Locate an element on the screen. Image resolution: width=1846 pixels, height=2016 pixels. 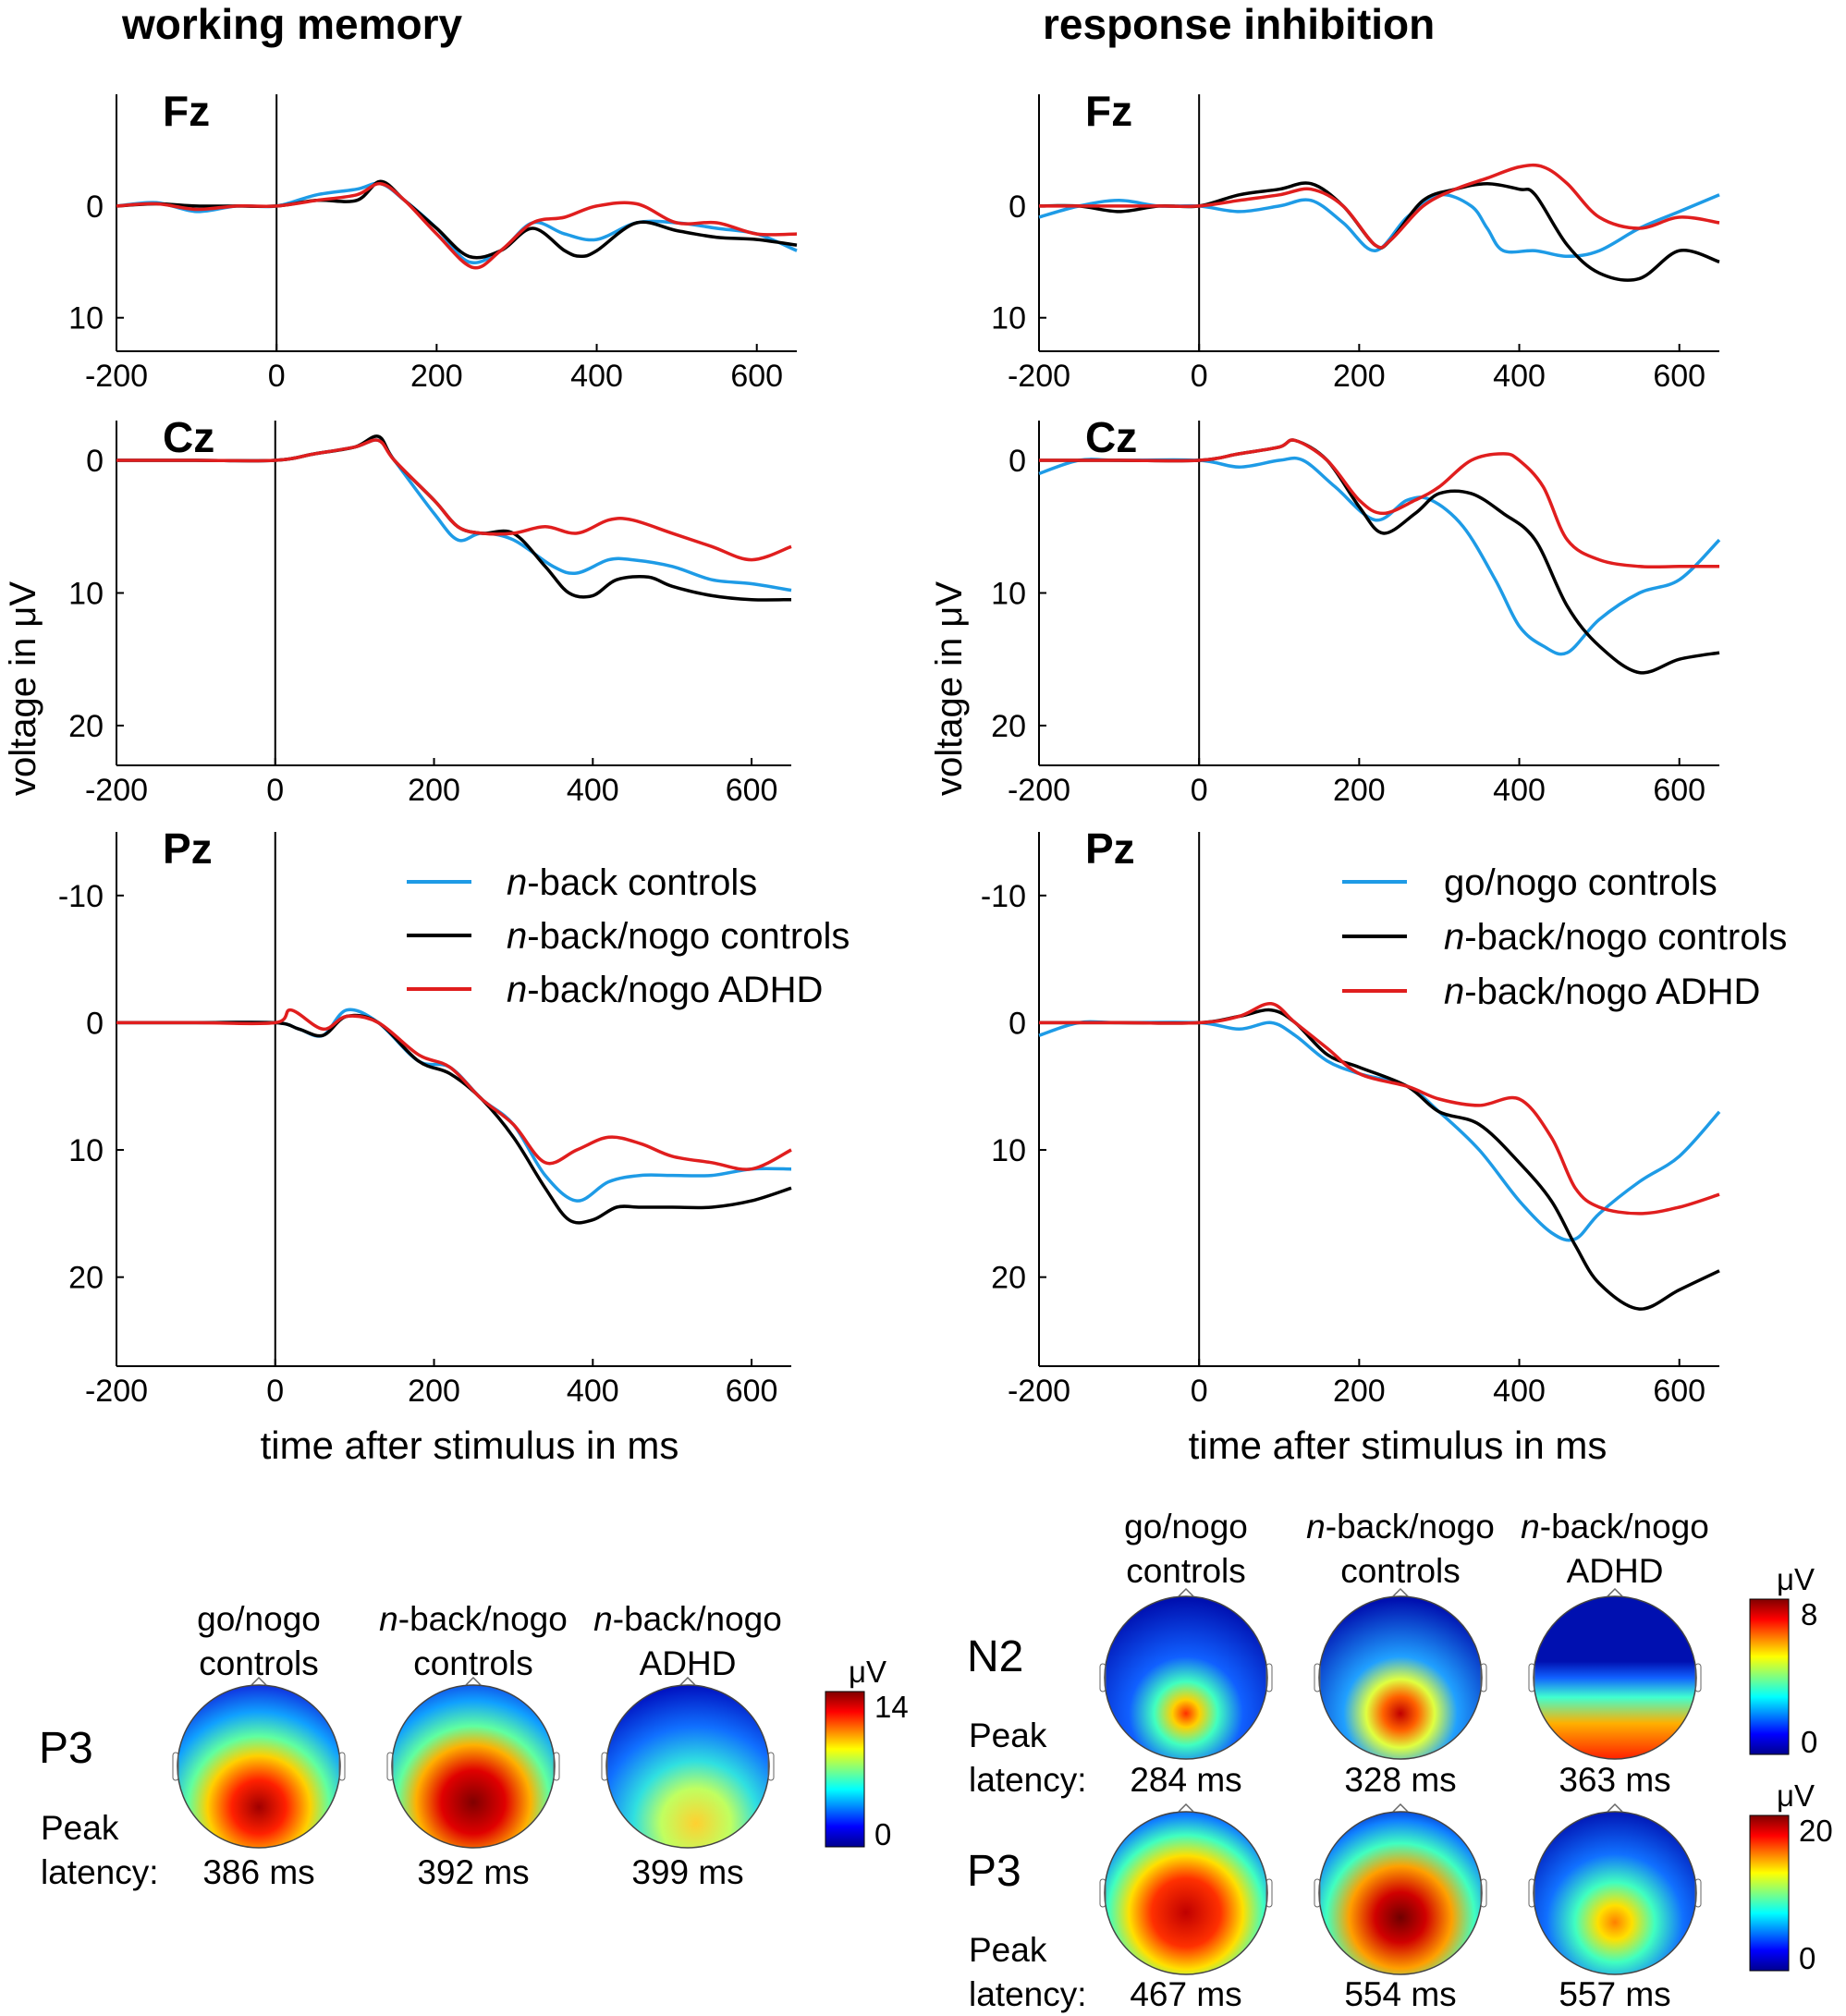
erp-plot-response-inhibition-cz: -200 0 200 400 600 0 10 20 Cz is located at coordinates (1356, 610).